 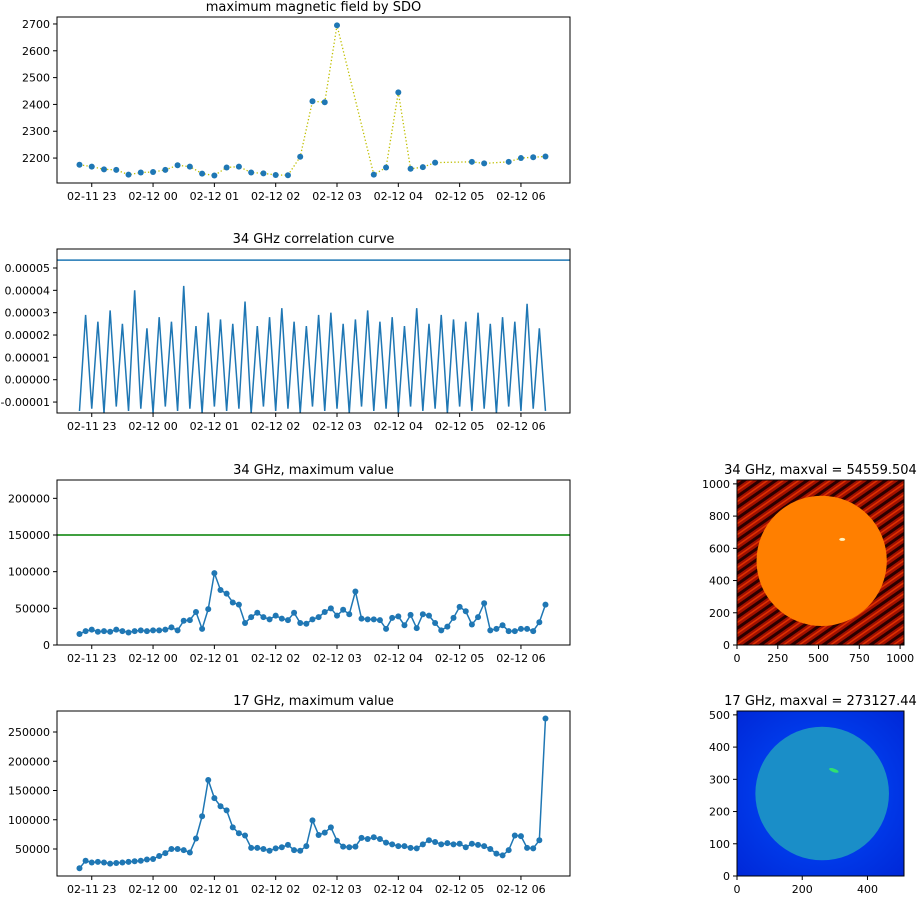 I want to click on y-tick-label: 400, so click(x=719, y=747).